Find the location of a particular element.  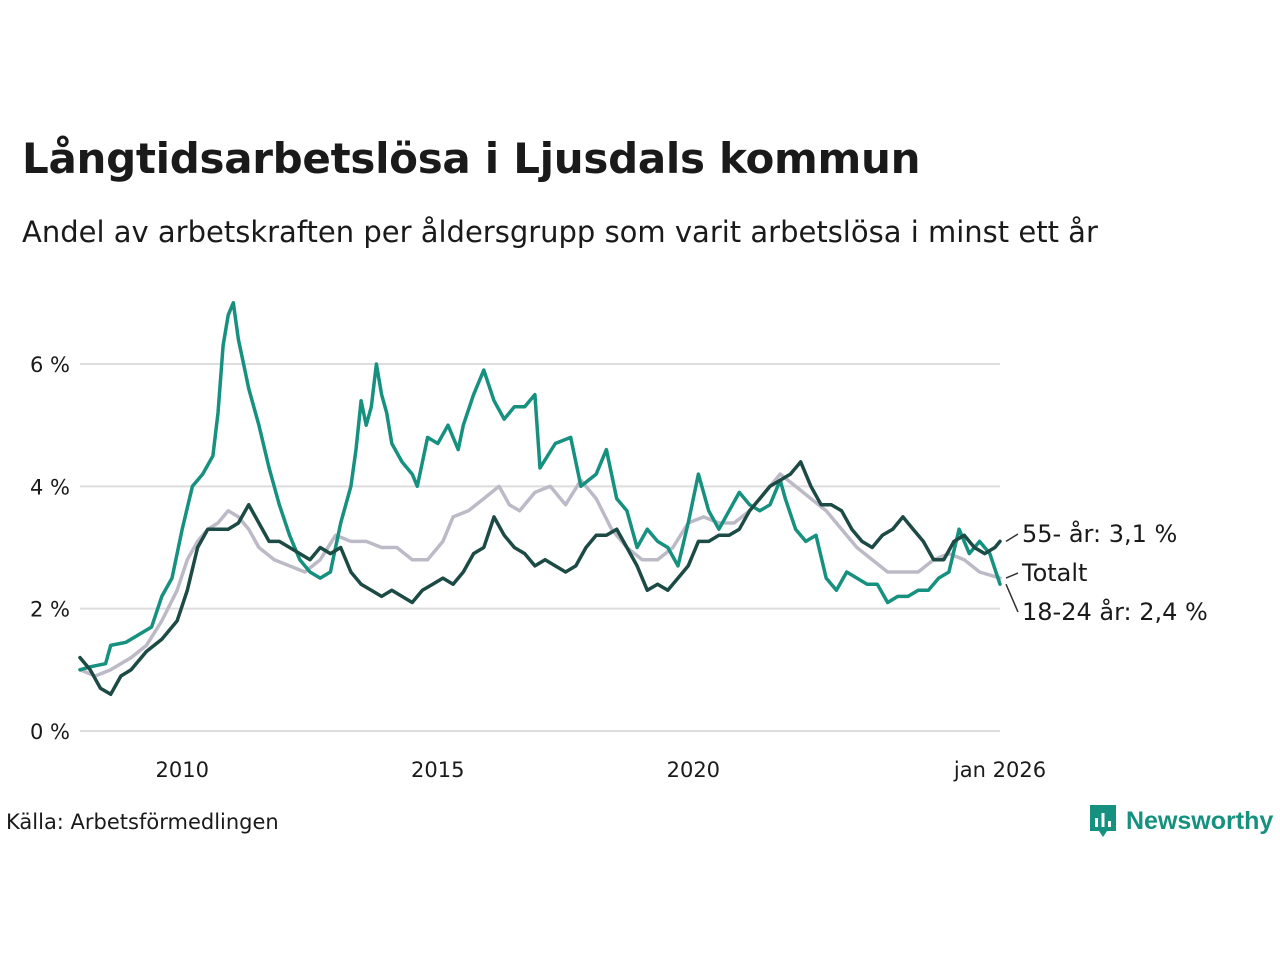

y-tick-label: 2 % is located at coordinates (50, 610).